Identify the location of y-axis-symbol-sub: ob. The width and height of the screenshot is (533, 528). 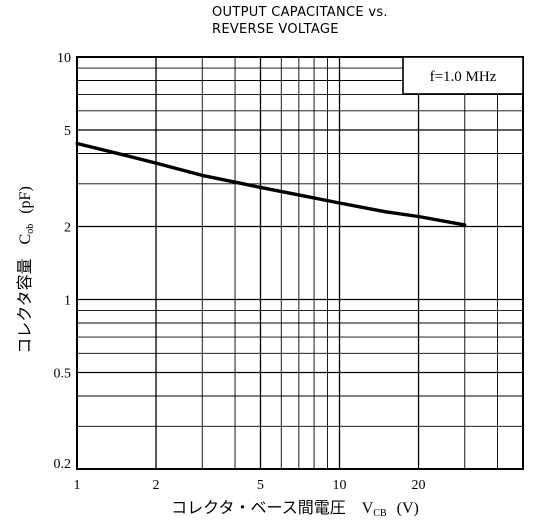
(30, 229).